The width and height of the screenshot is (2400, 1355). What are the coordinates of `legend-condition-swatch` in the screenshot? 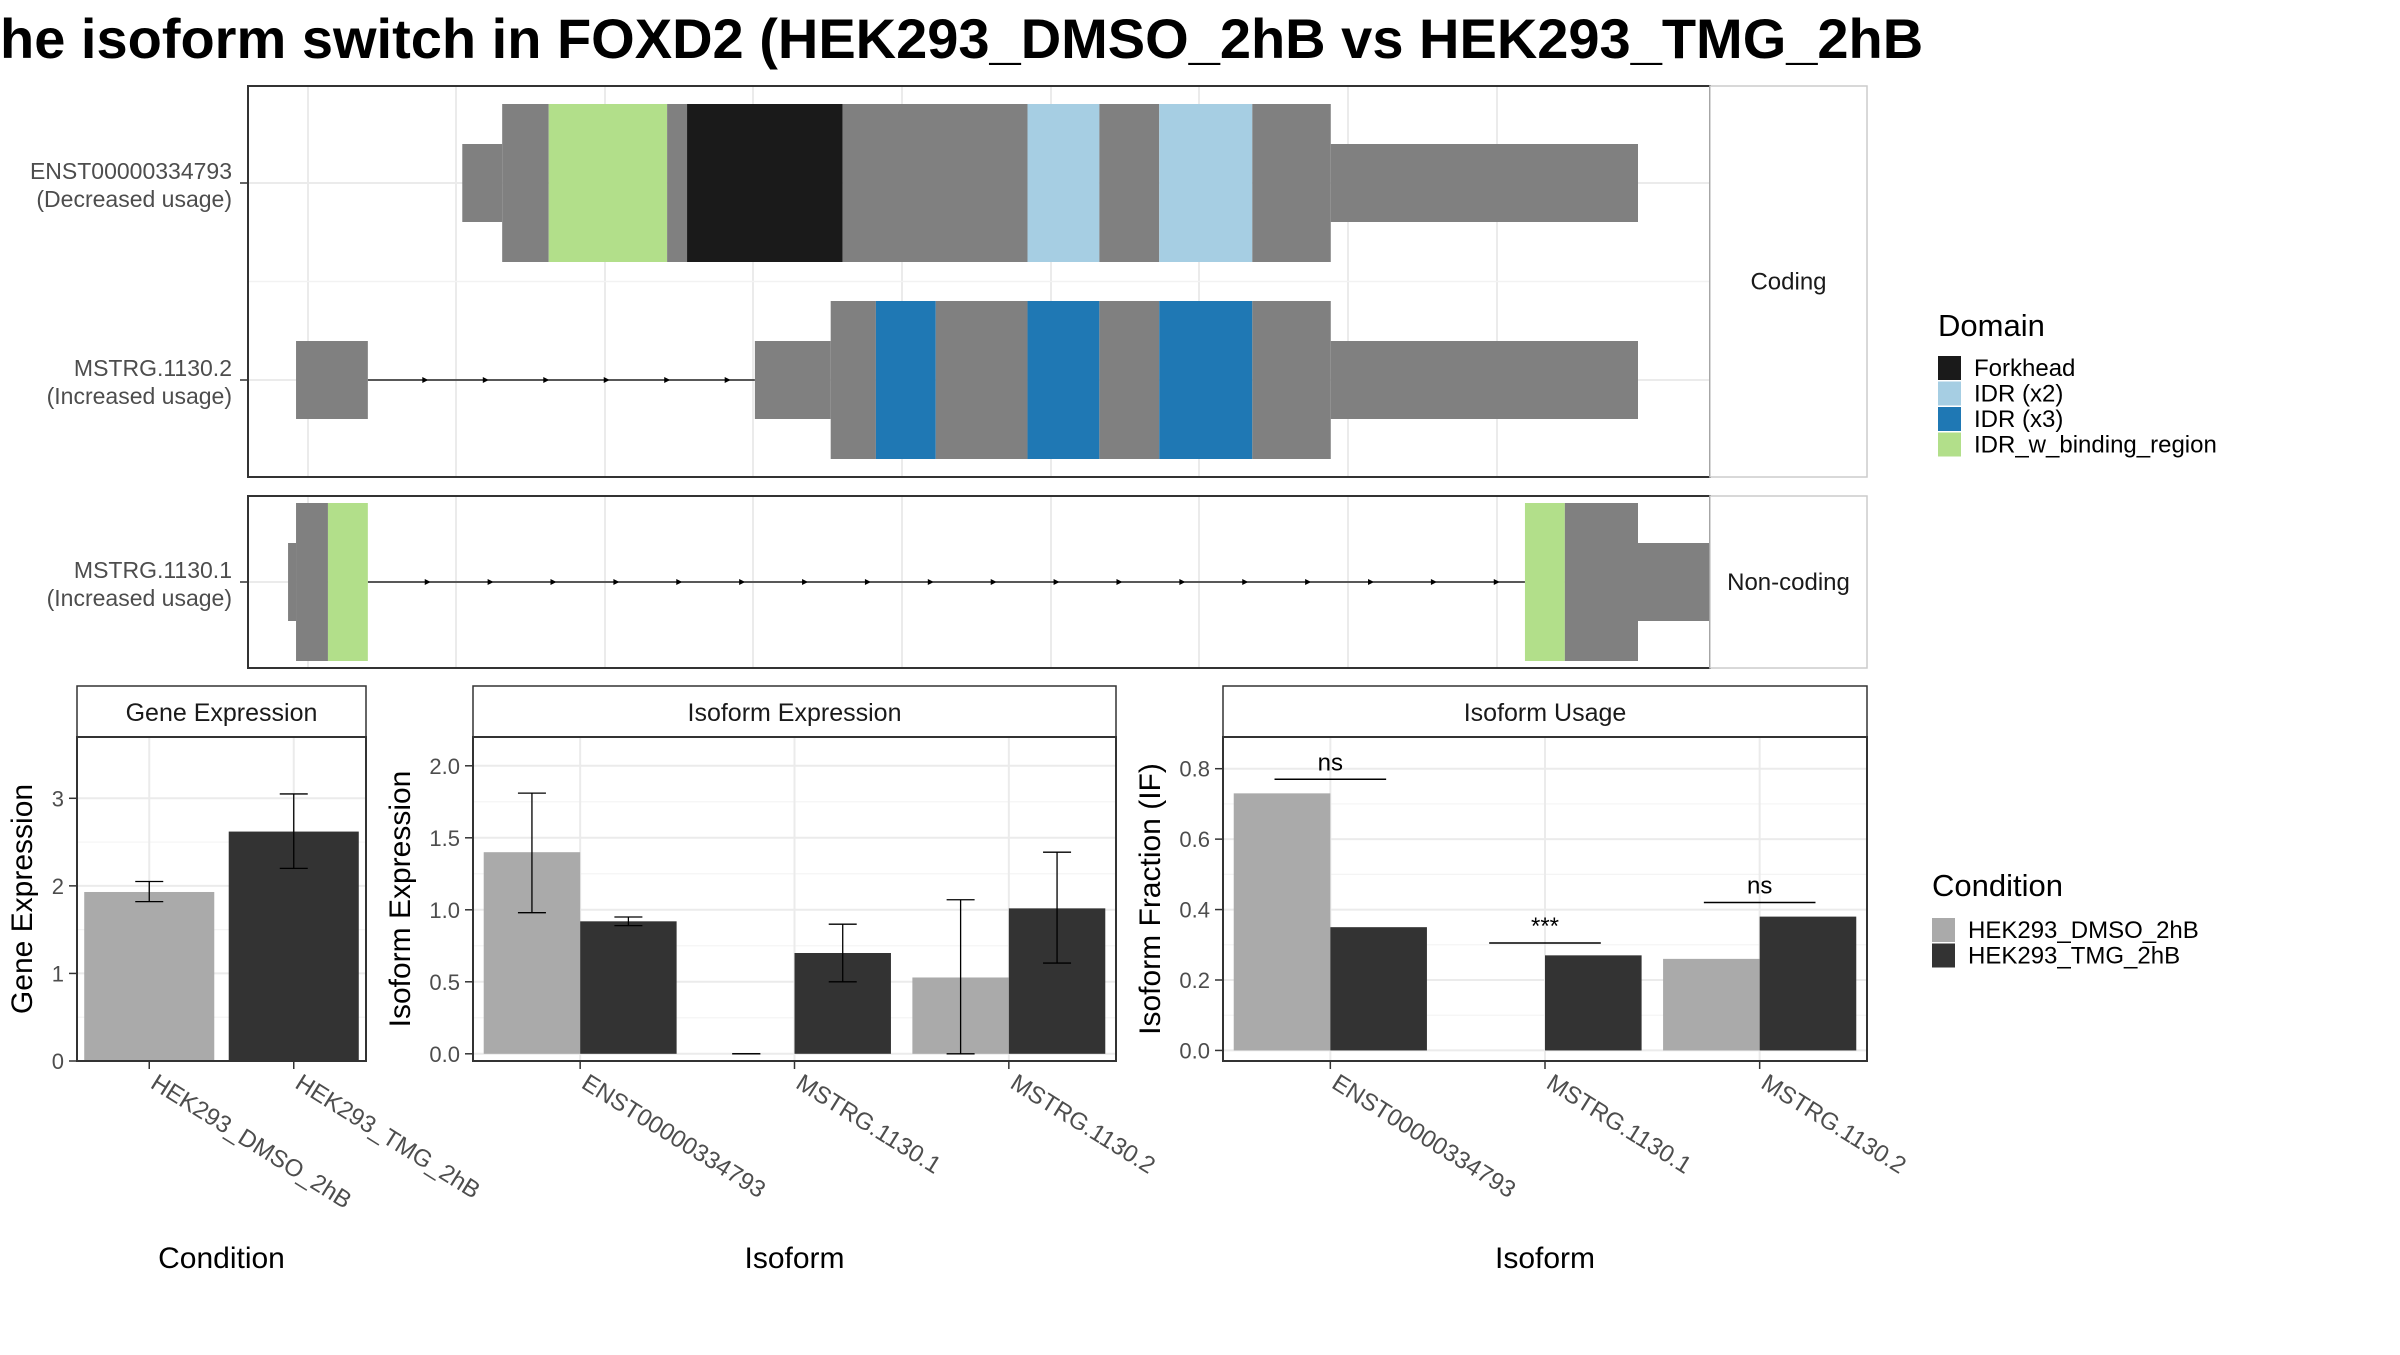 It's located at (1943, 930).